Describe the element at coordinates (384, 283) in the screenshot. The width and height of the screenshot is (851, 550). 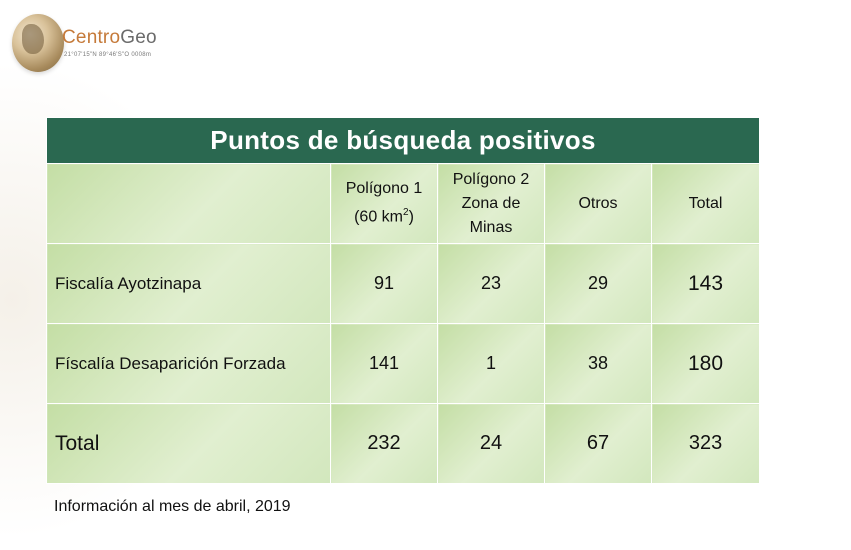
I see `cell-value: 91` at that location.